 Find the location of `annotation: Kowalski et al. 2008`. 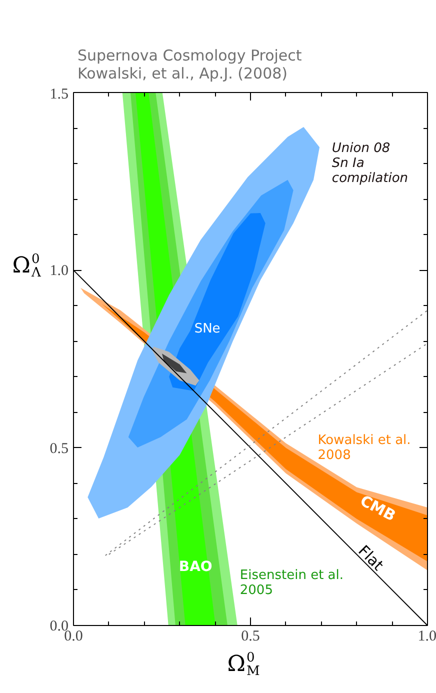

annotation: Kowalski et al. 2008 is located at coordinates (364, 447).